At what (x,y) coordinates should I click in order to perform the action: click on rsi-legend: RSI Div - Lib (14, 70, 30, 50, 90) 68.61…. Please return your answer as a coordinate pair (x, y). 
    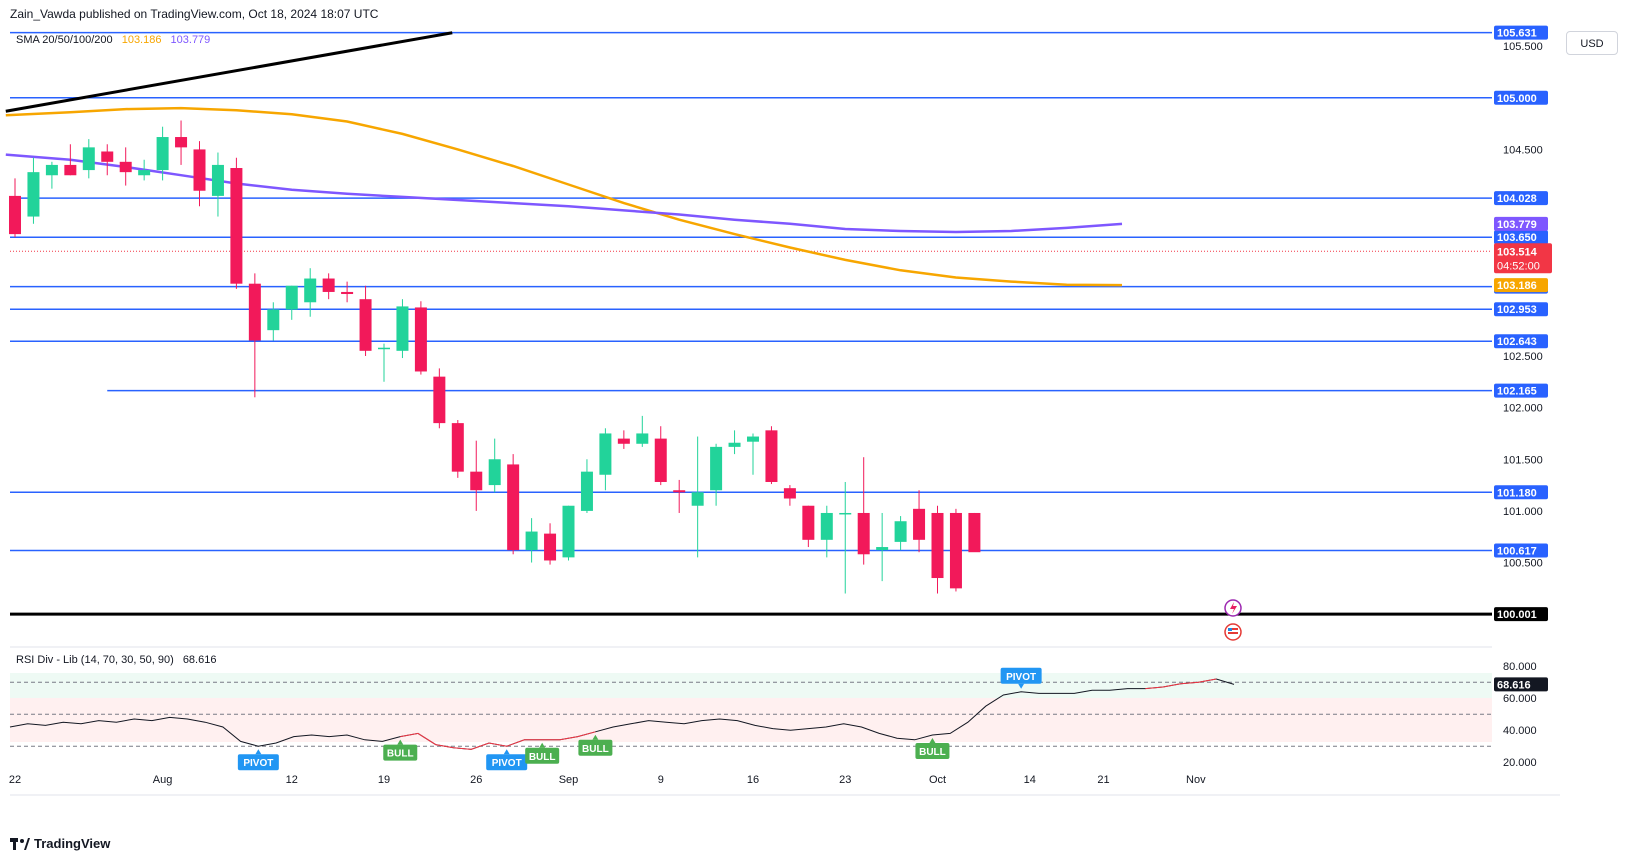
    Looking at the image, I should click on (119, 660).